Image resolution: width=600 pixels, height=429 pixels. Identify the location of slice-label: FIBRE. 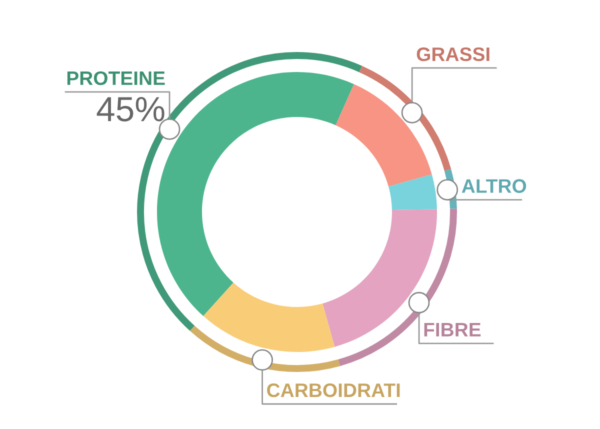
(452, 329).